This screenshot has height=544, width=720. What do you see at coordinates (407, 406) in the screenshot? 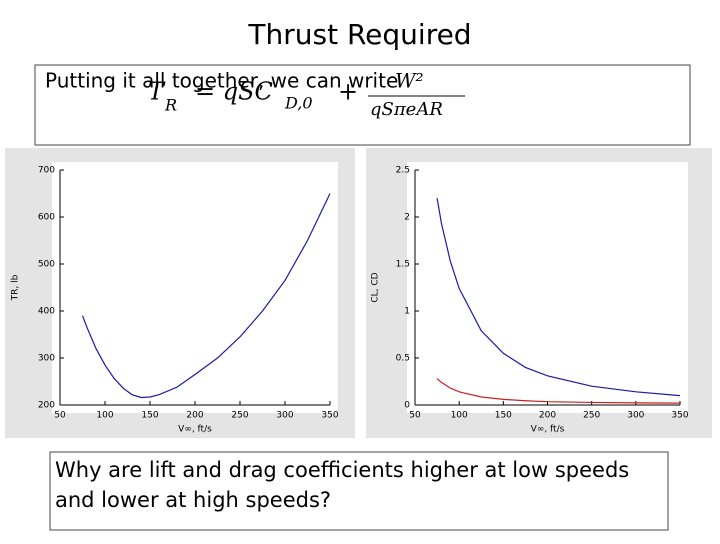
I see `y-tick-label: 0` at bounding box center [407, 406].